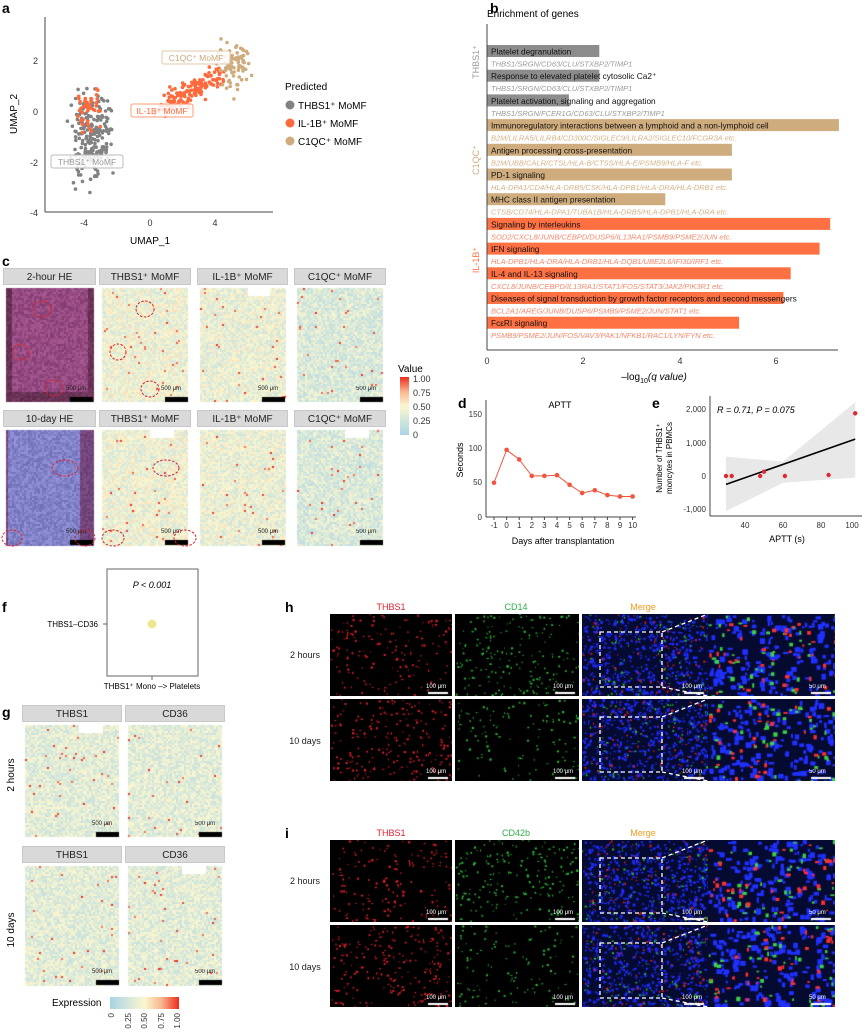 Image resolution: width=865 pixels, height=1035 pixels. What do you see at coordinates (817, 913) in the screenshot?
I see `scalebar-label: 50 μm` at bounding box center [817, 913].